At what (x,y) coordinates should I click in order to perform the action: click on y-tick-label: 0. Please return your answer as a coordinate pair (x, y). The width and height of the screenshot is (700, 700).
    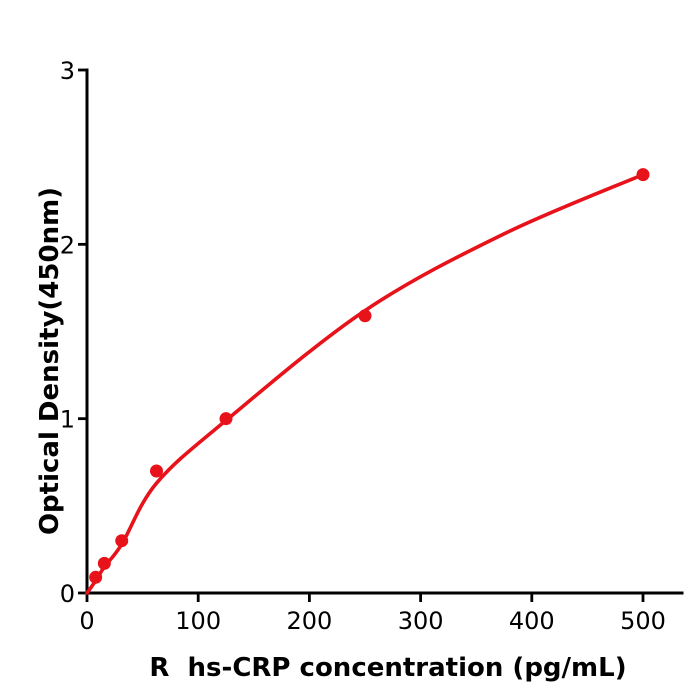
    Looking at the image, I should click on (67, 594).